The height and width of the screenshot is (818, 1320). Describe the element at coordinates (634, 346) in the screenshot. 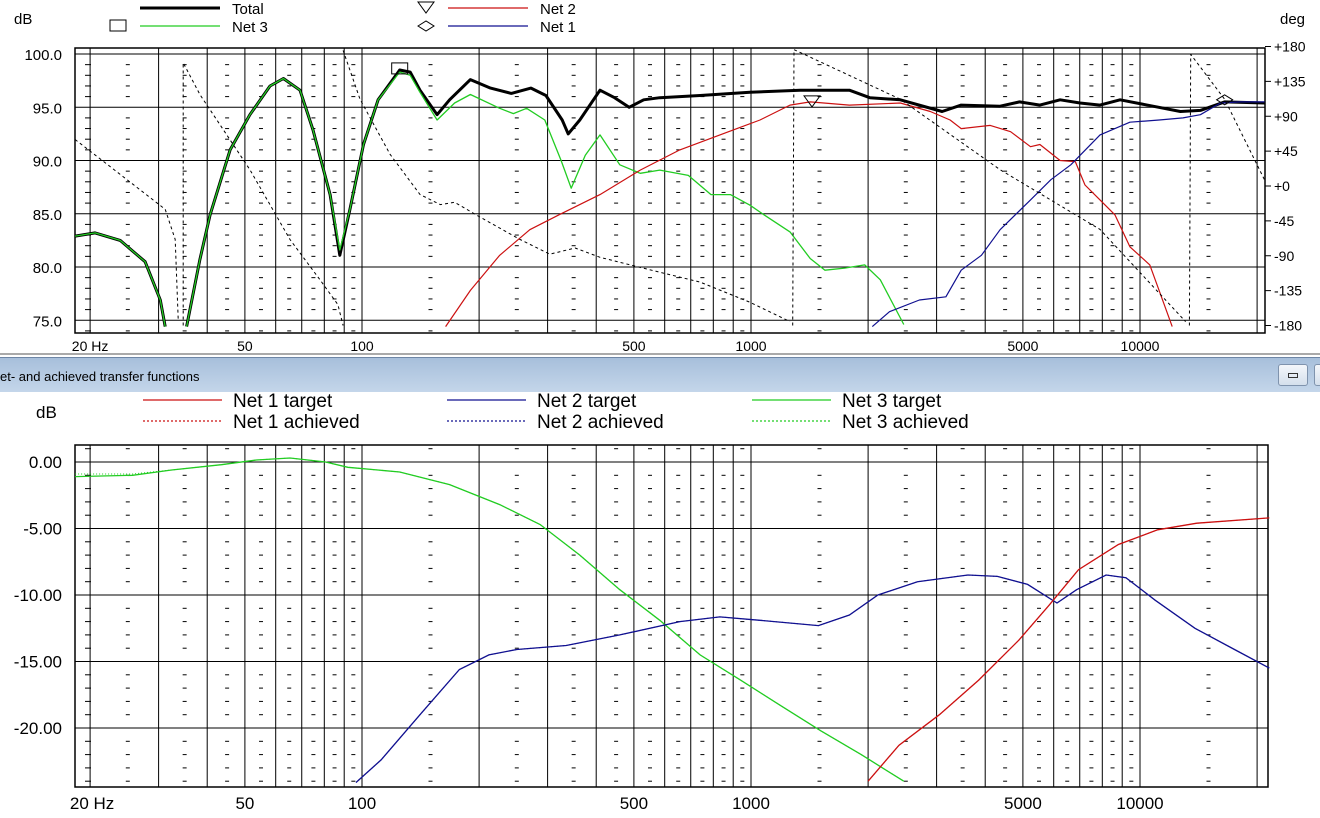

I see `top-x-tick-label: 500` at that location.